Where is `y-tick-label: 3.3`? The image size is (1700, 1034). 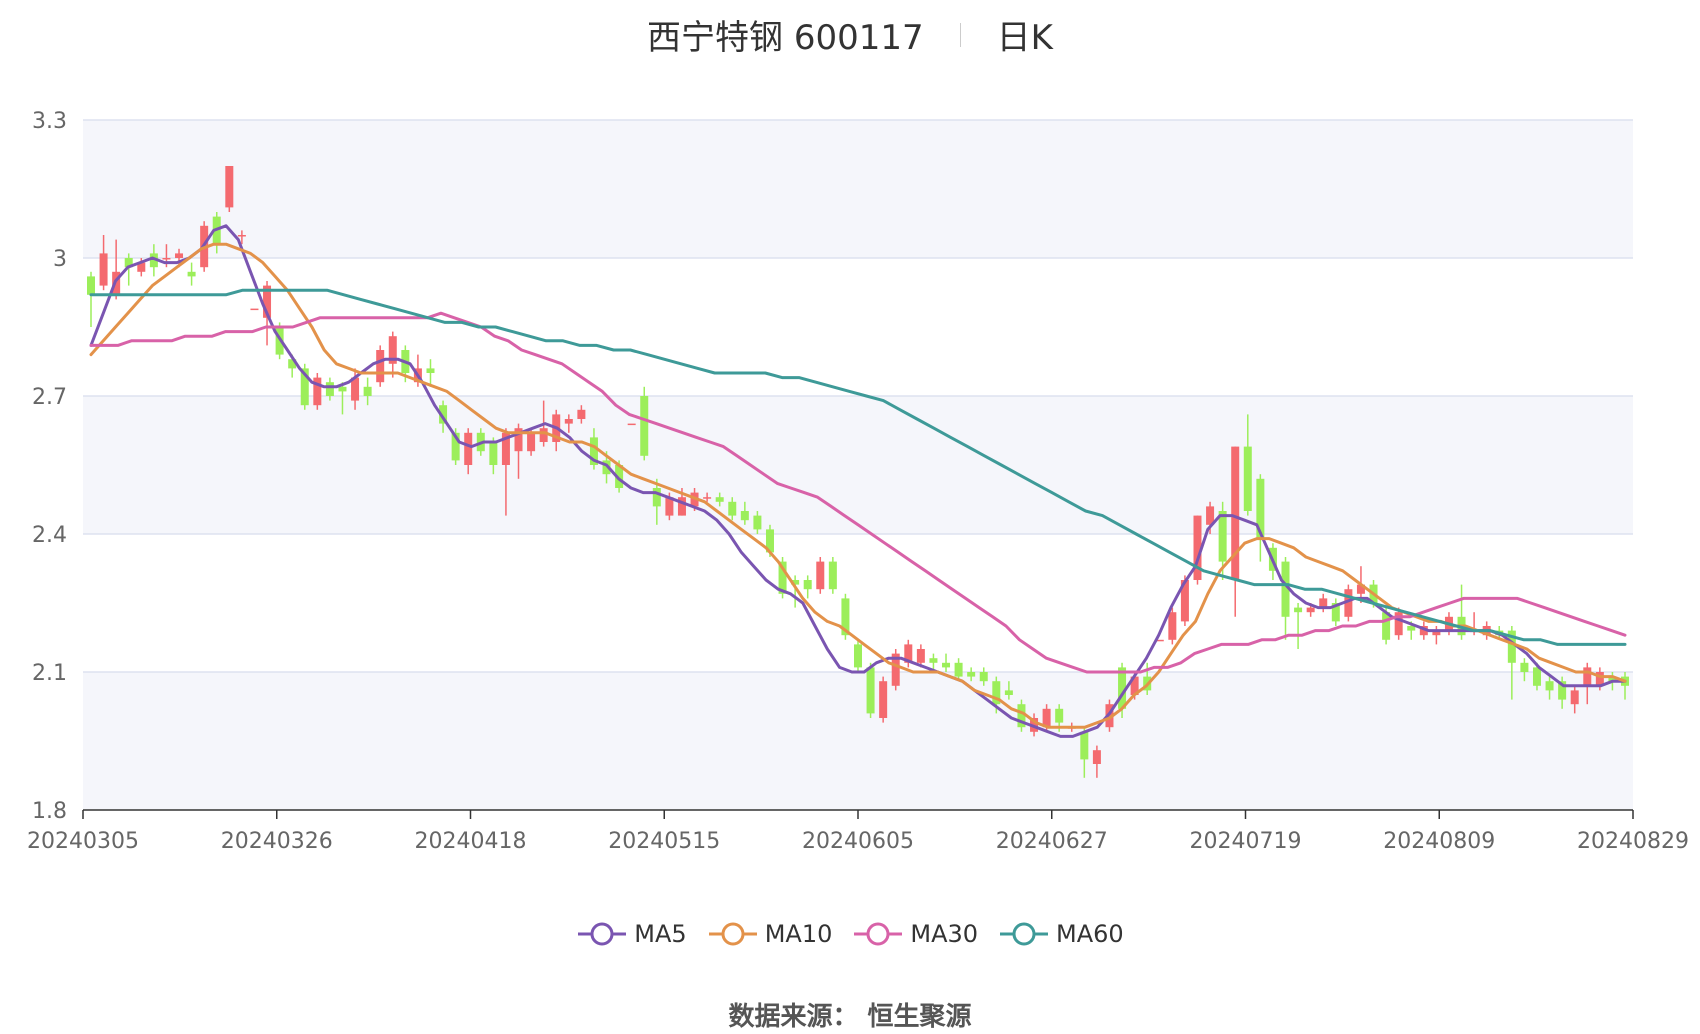 y-tick-label: 3.3 is located at coordinates (49, 121).